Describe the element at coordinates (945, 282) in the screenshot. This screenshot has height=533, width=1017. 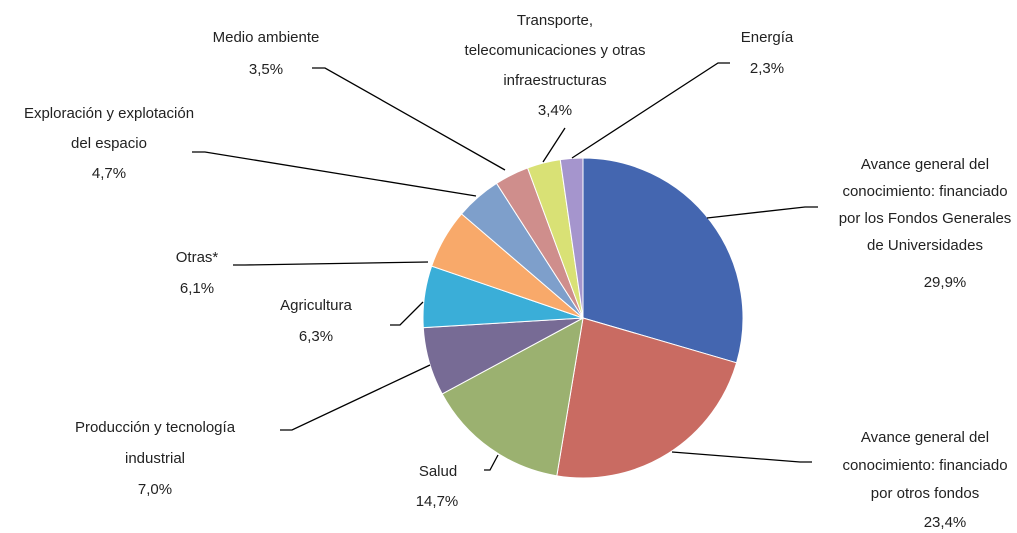
I see `value-label: 29,9%` at that location.